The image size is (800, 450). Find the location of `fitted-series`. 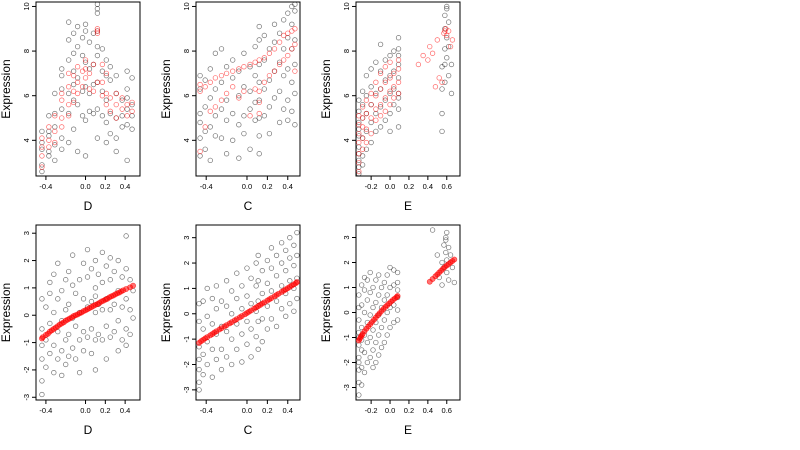

fitted-series is located at coordinates (87, 312).